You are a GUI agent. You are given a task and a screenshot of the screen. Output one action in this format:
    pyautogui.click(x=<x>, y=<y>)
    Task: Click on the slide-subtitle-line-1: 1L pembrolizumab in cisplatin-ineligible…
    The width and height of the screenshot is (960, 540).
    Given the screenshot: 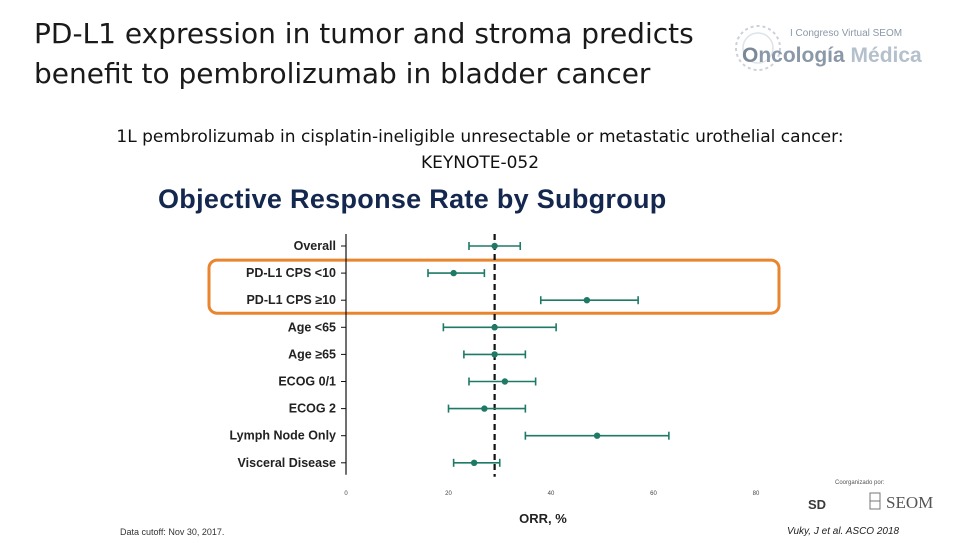 What is the action you would take?
    pyautogui.click(x=480, y=137)
    